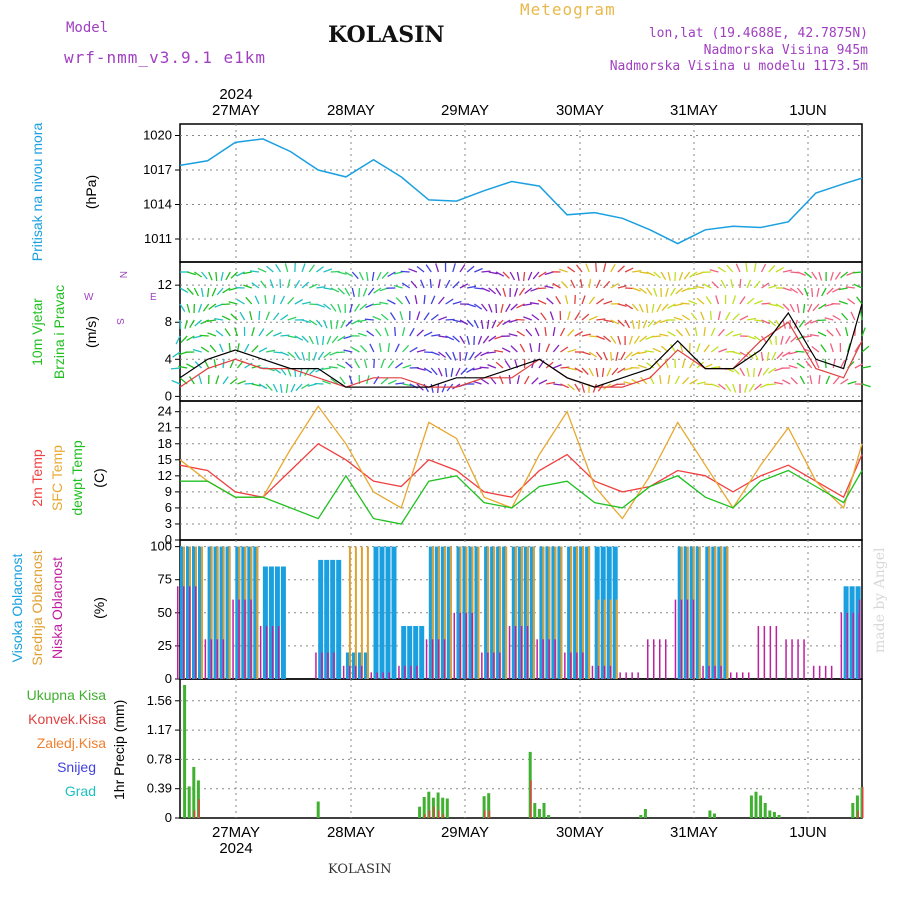 This screenshot has height=900, width=900. Describe the element at coordinates (539, 813) in the screenshot. I see `precip-total-bar` at that location.